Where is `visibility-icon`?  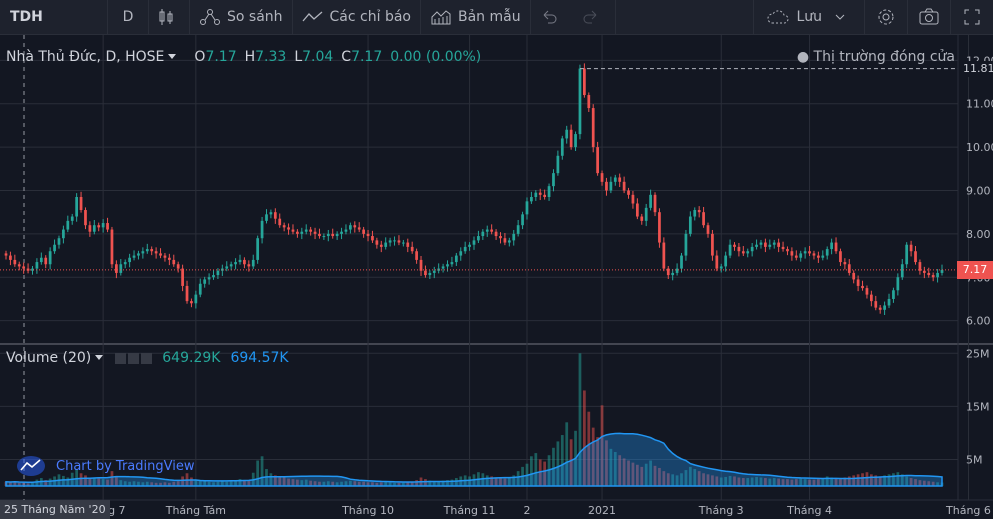 visibility-icon is located at coordinates (121, 358).